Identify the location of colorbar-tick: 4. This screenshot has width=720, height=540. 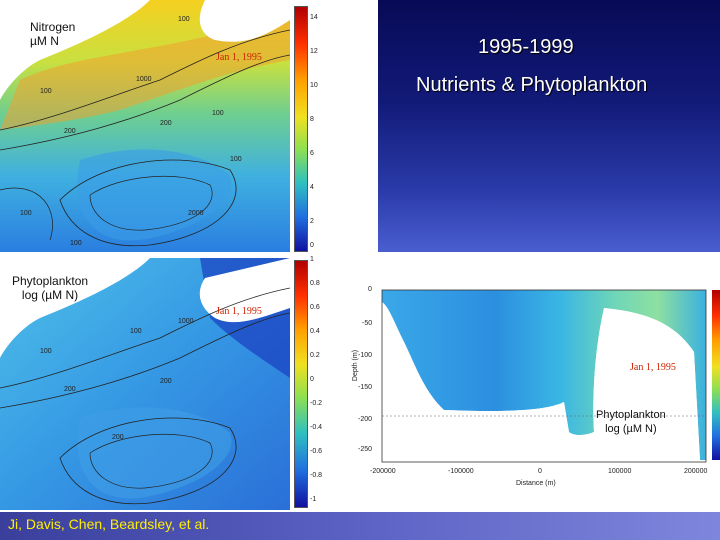
(312, 187).